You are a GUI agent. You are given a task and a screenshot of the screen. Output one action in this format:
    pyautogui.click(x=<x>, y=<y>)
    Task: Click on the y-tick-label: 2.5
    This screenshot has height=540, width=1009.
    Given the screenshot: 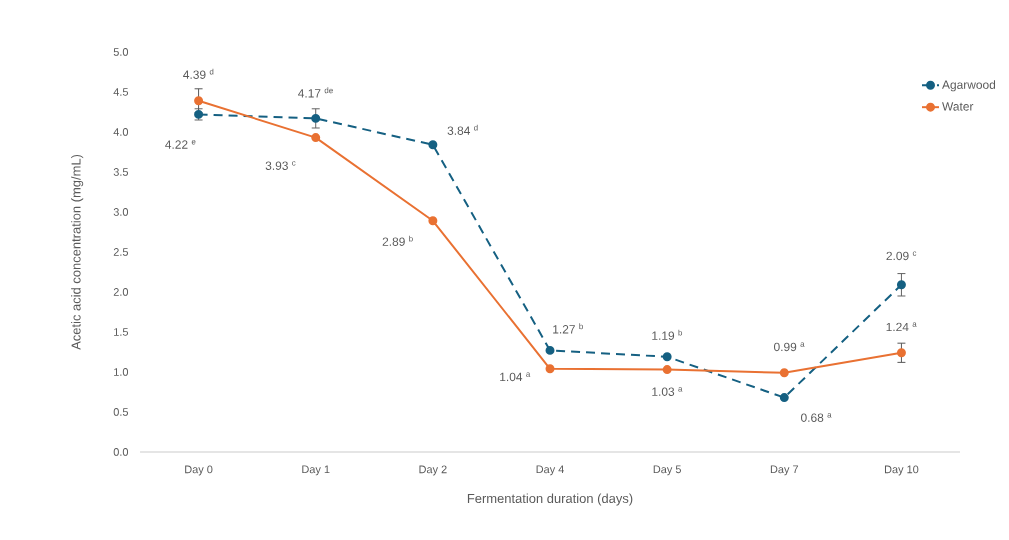 What is the action you would take?
    pyautogui.click(x=121, y=252)
    